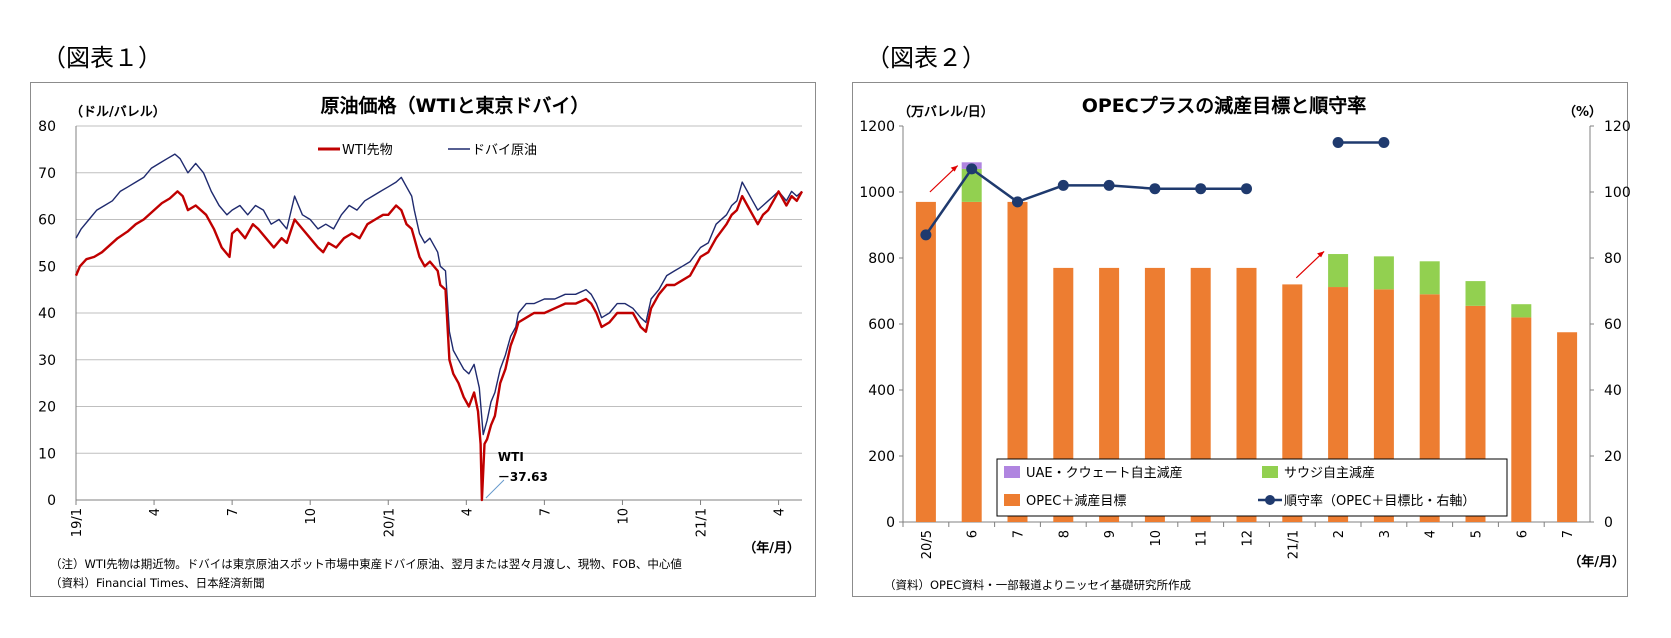 The height and width of the screenshot is (638, 1671). Describe the element at coordinates (1613, 391) in the screenshot. I see `chart2-y2-tick: 40` at that location.